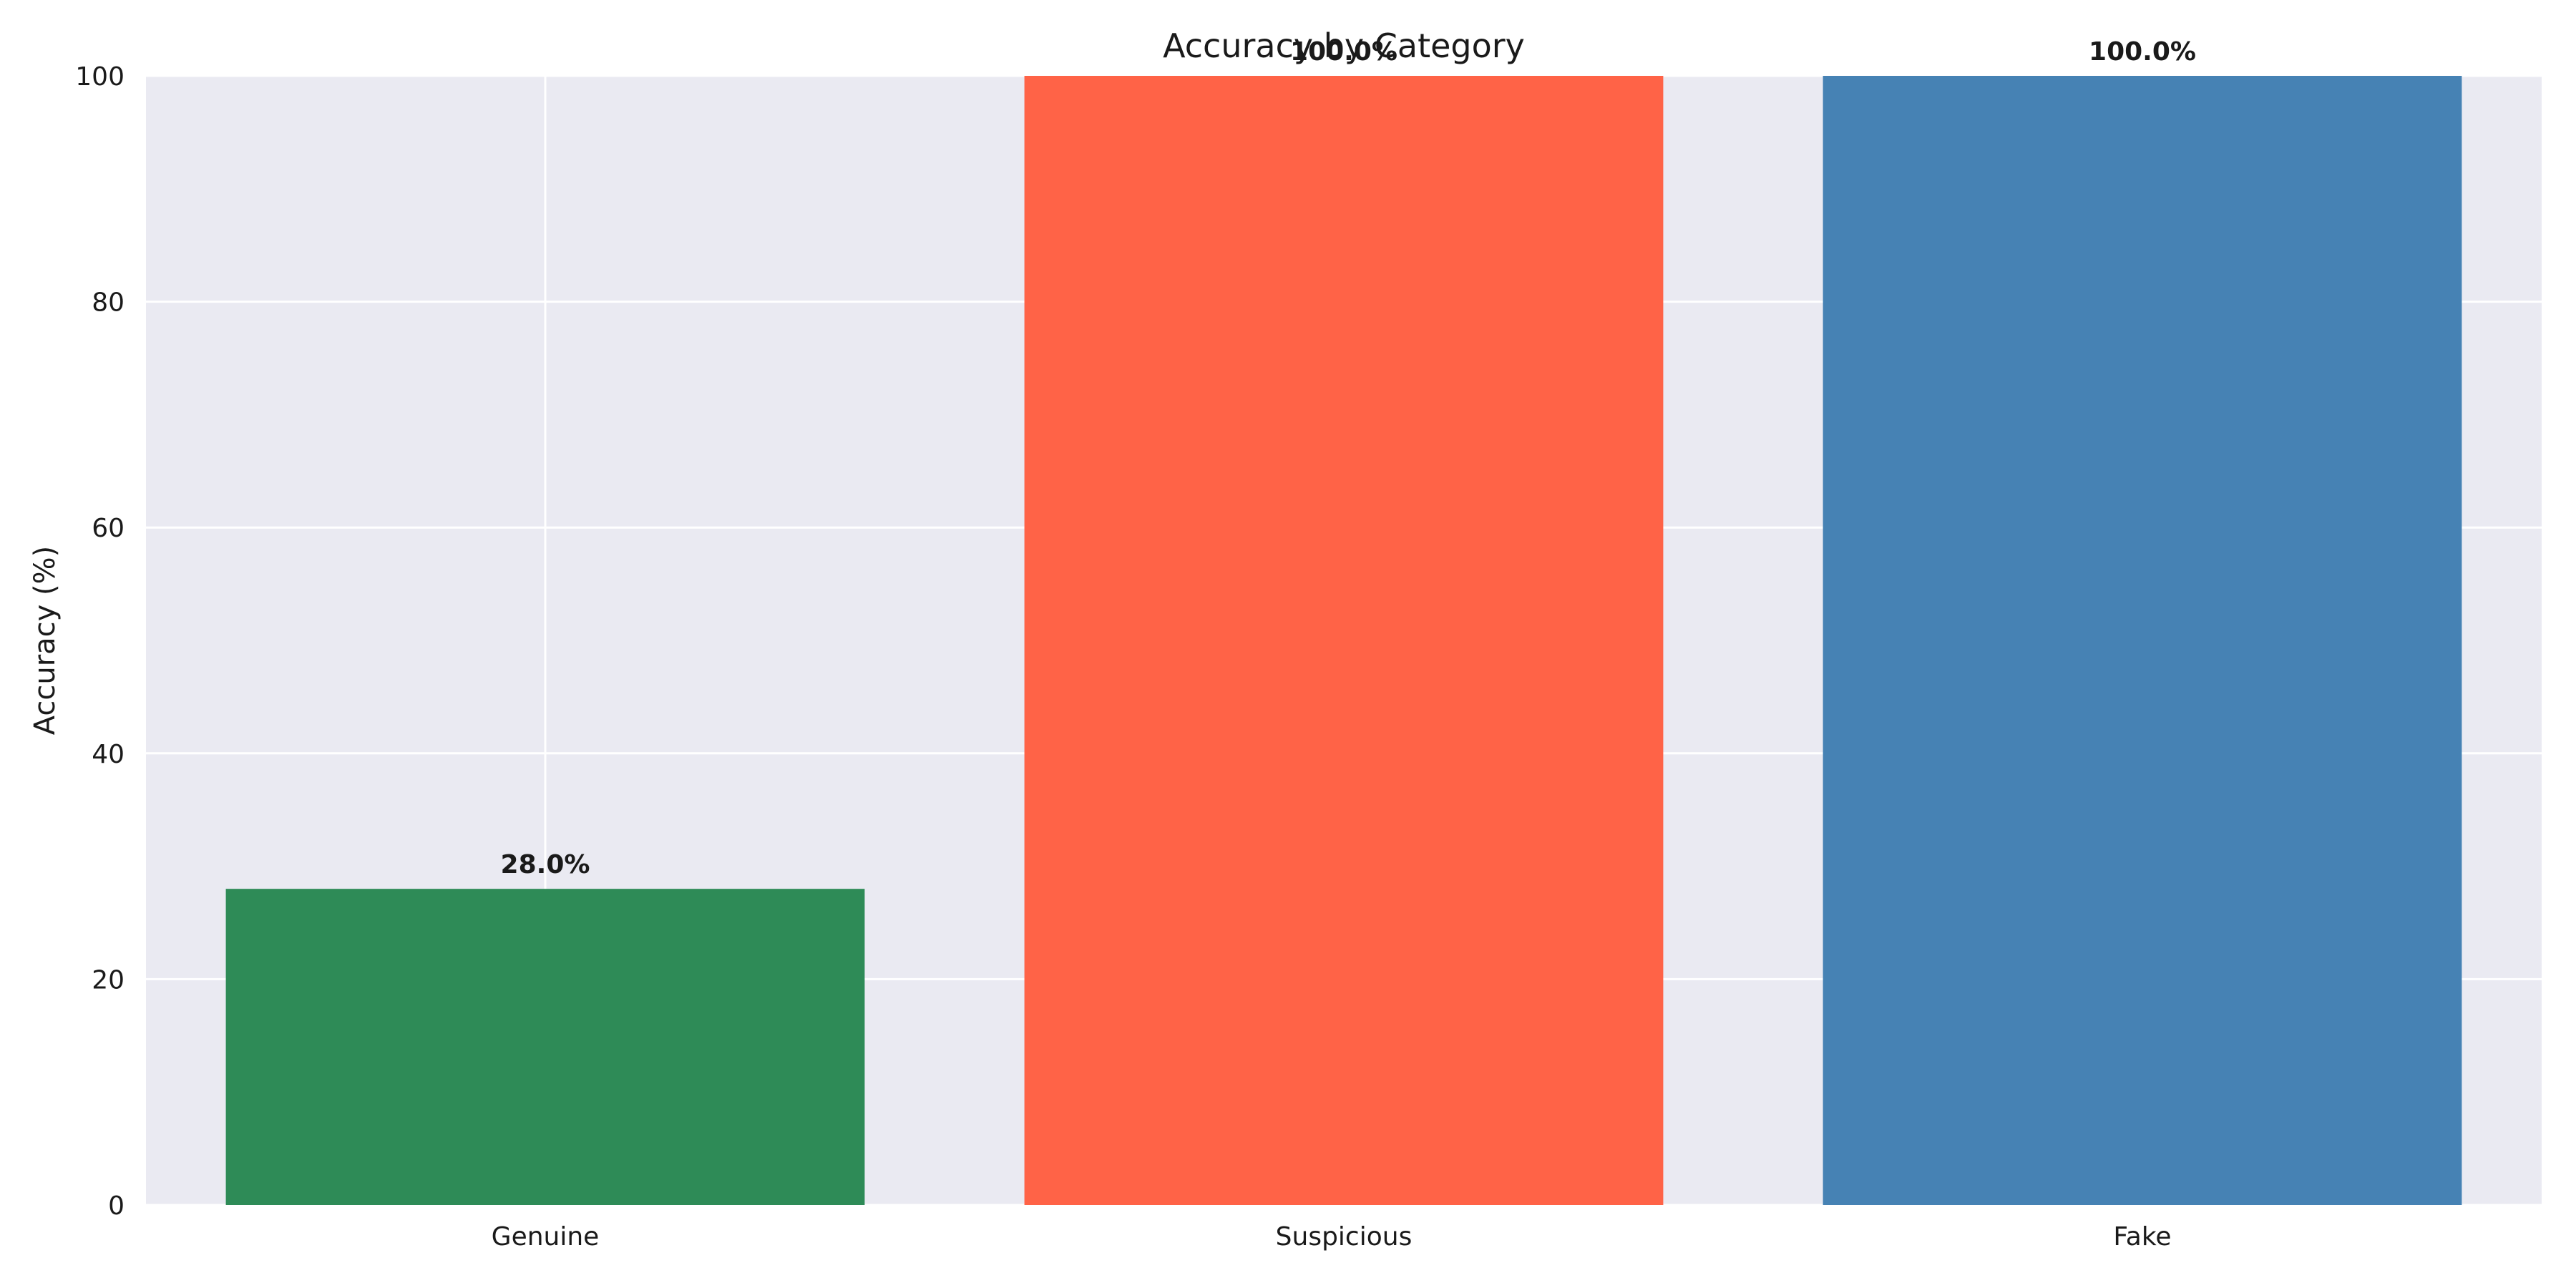 This screenshot has height=1288, width=2576. I want to click on bar-genuine, so click(545, 1047).